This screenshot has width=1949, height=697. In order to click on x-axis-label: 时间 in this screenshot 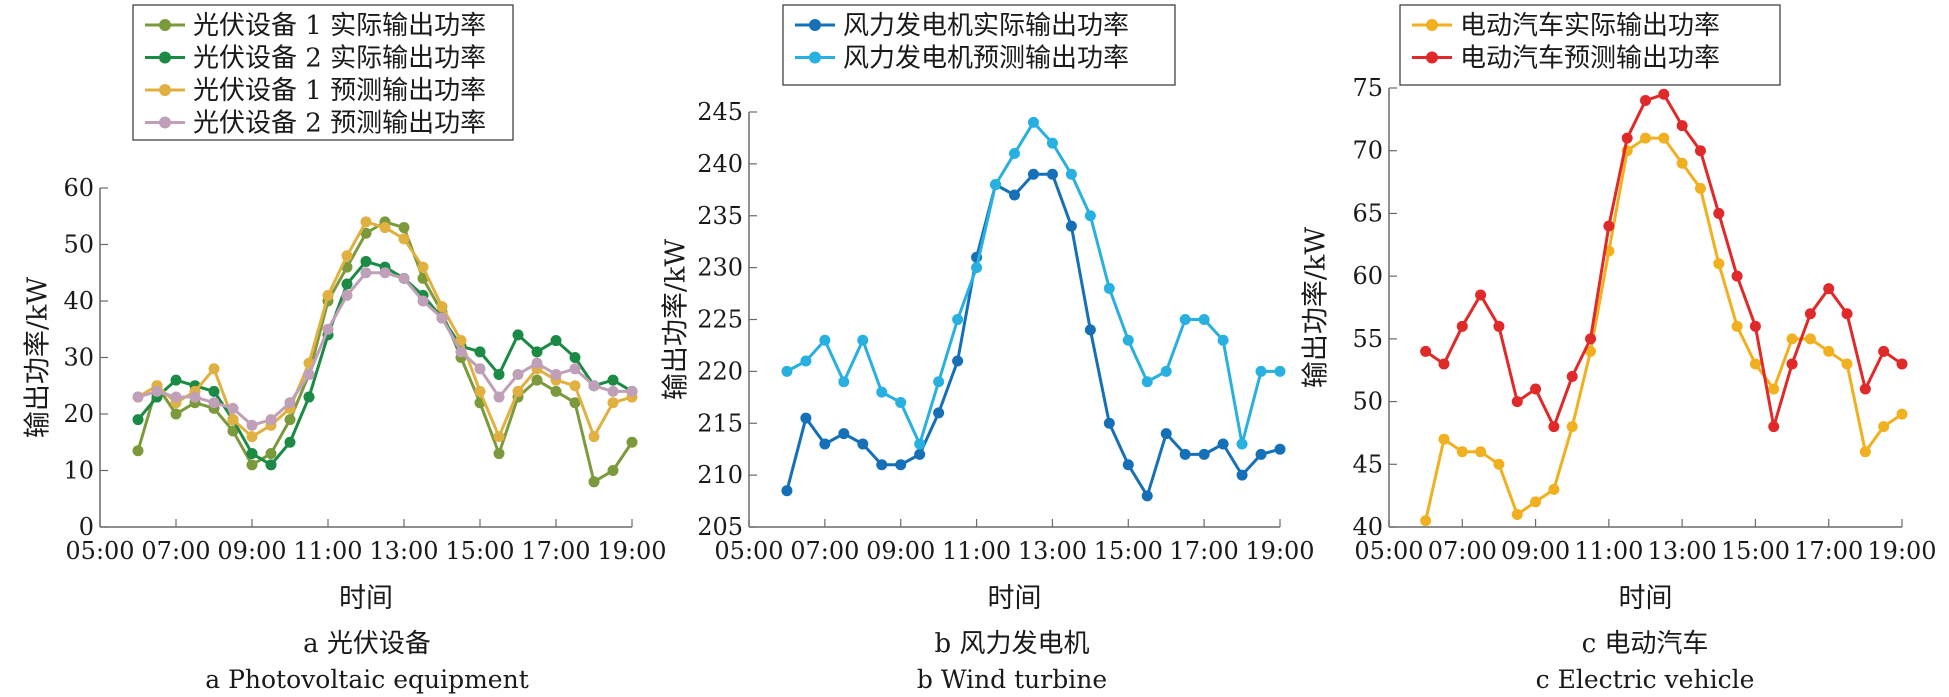, I will do `click(1646, 598)`.